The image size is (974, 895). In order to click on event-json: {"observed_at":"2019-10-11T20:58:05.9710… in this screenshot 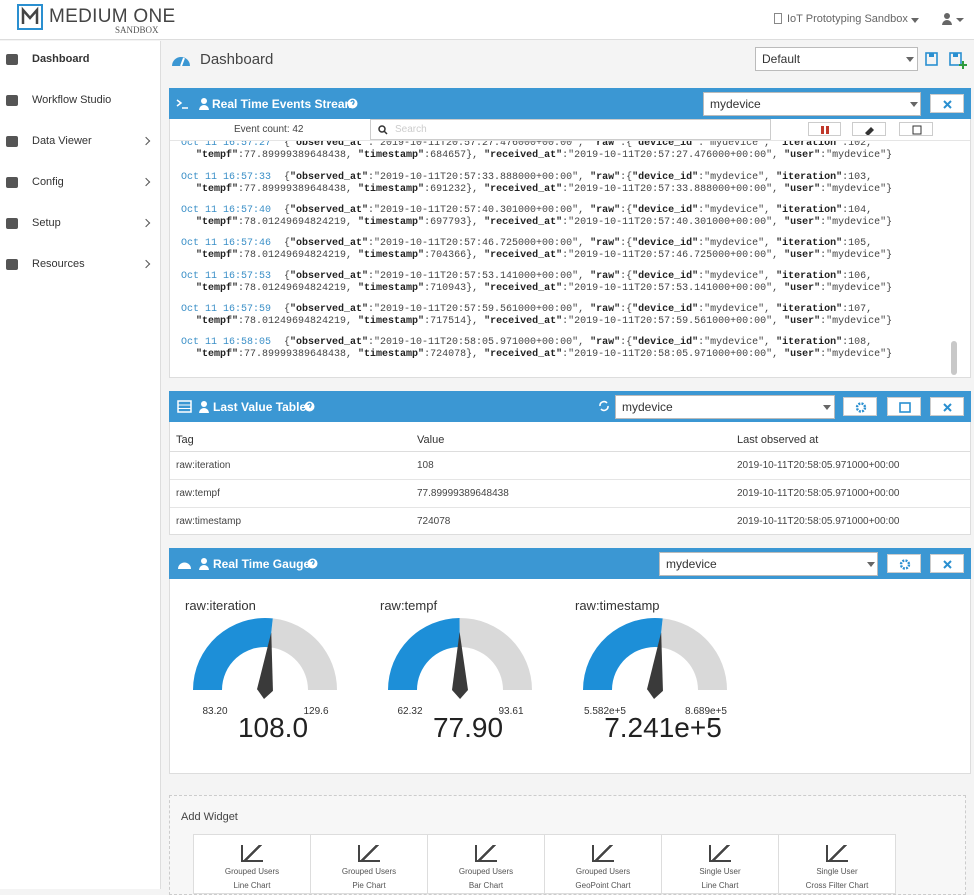, I will do `click(578, 342)`.